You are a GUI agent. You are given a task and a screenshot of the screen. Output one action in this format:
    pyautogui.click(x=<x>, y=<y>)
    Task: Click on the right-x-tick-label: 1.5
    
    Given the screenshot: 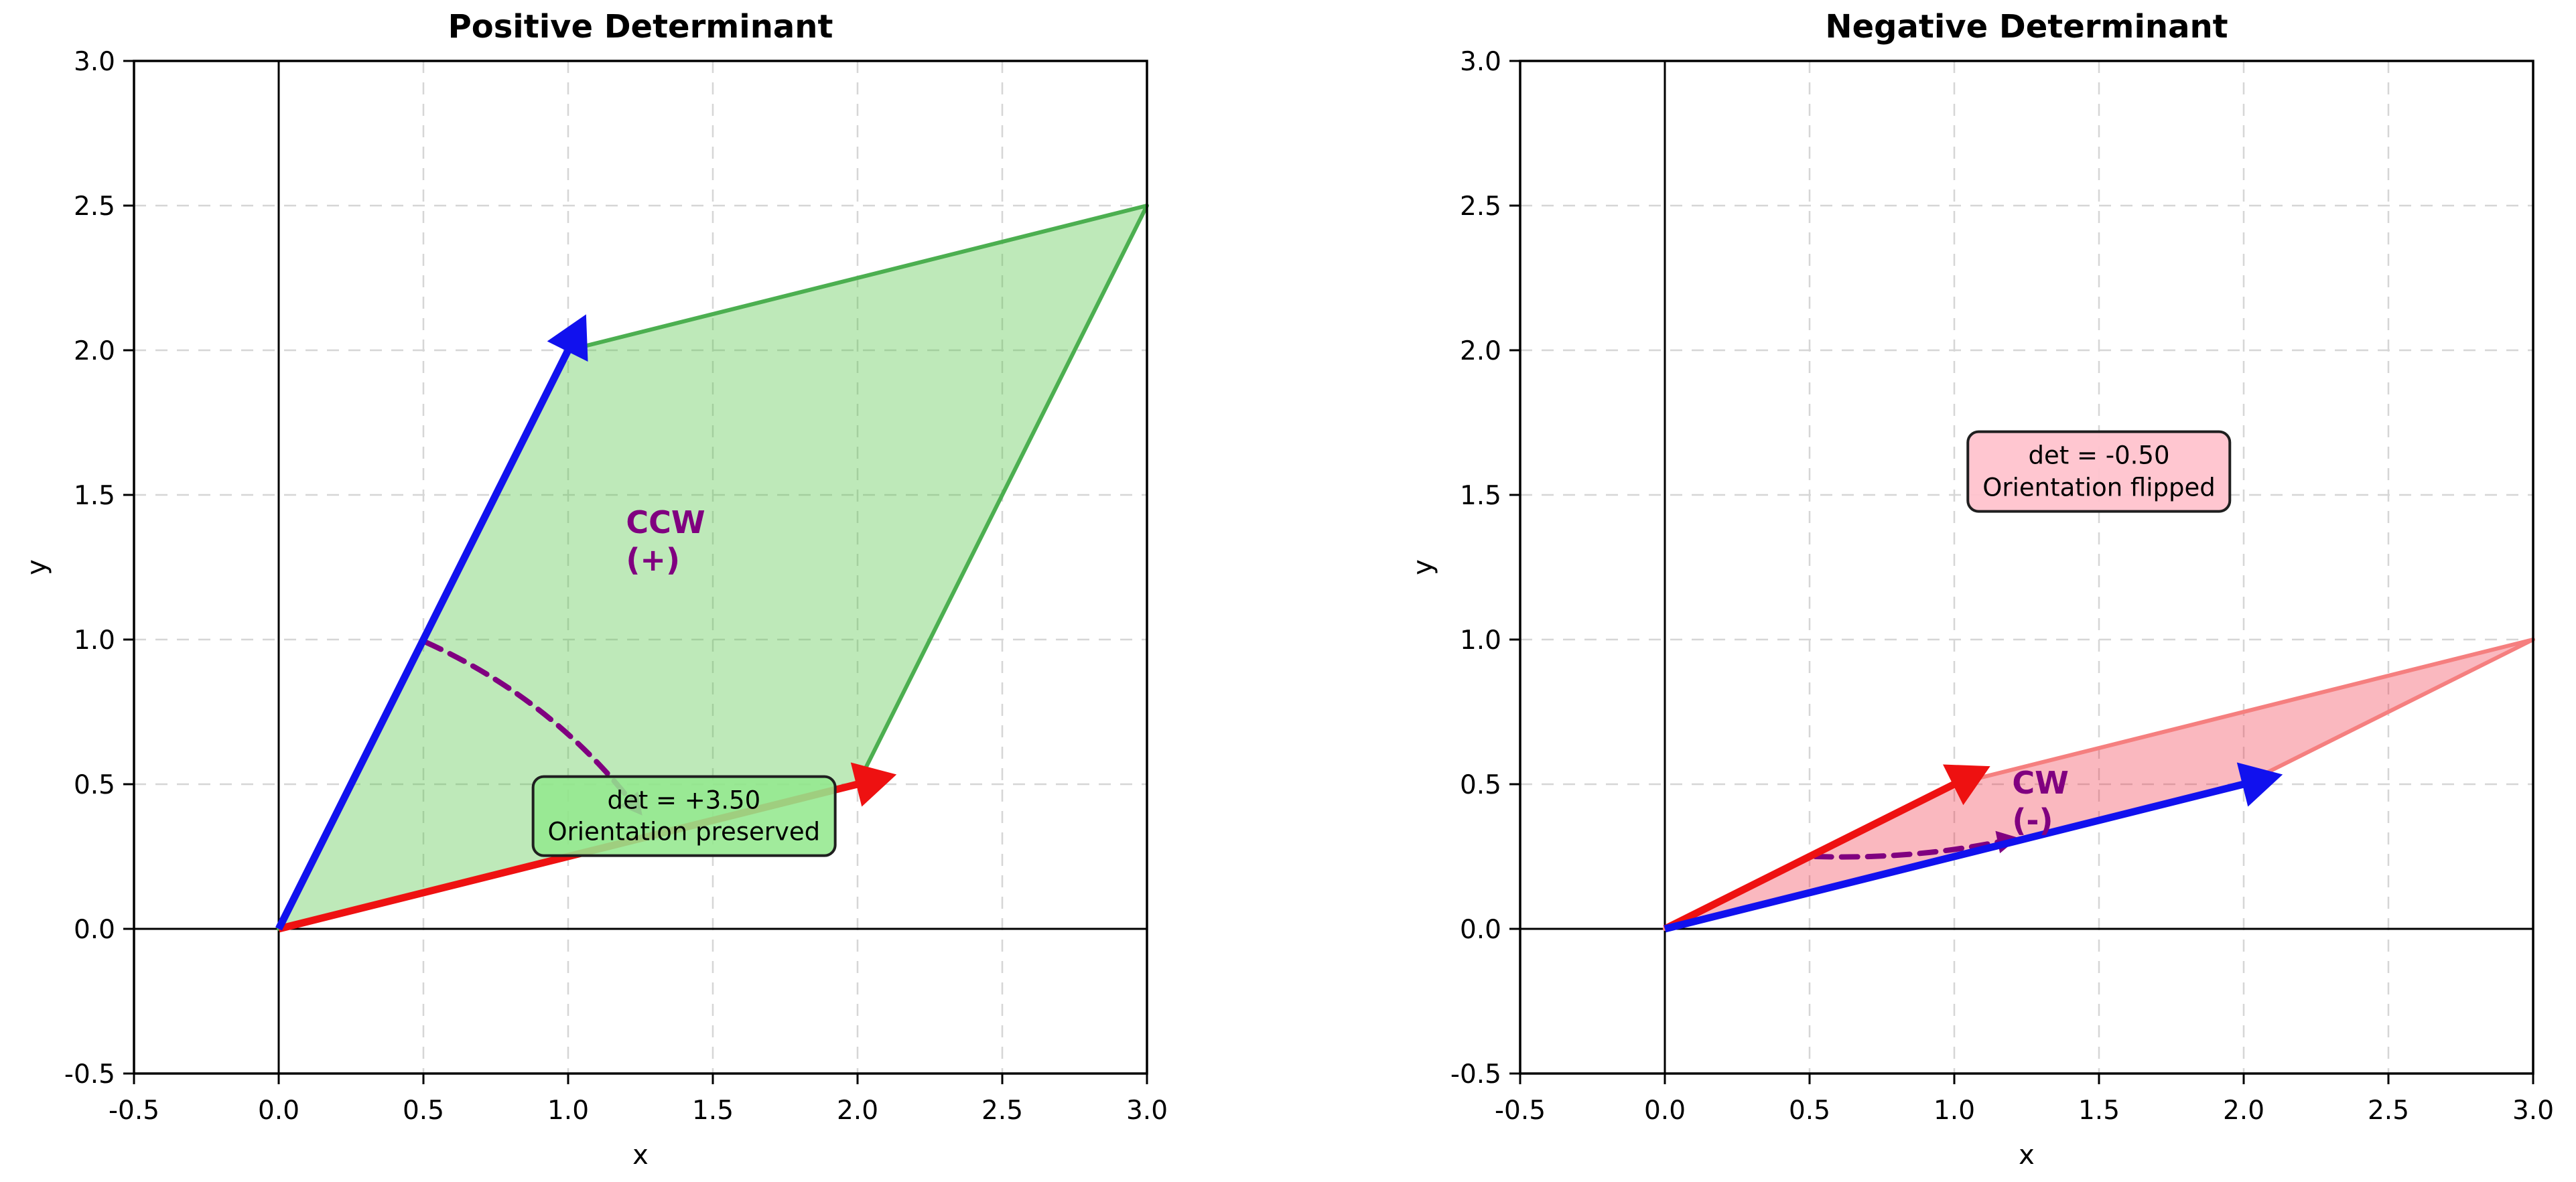 What is the action you would take?
    pyautogui.click(x=2099, y=1111)
    